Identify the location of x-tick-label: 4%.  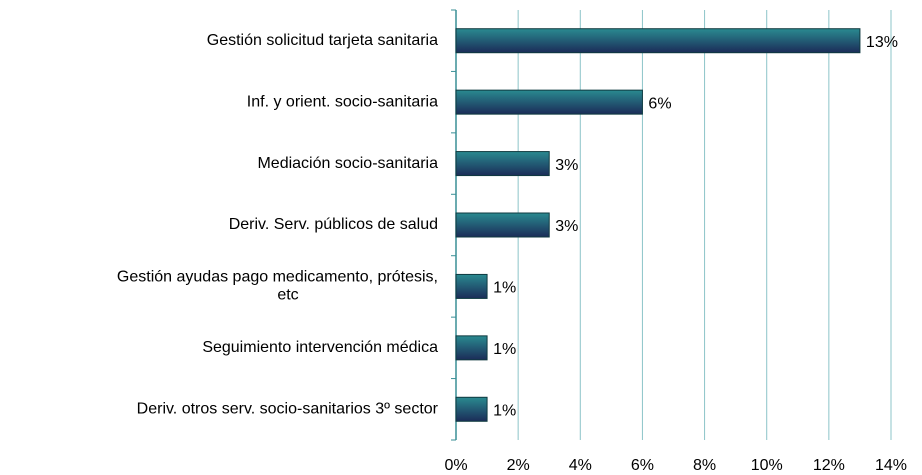
(580, 465).